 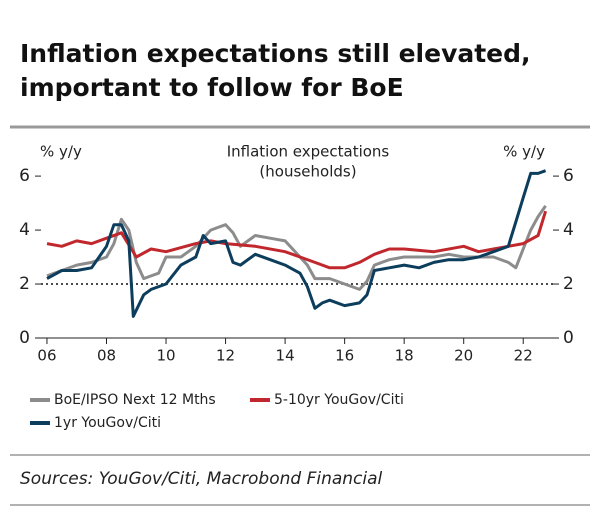 I want to click on chart-subtitle: (households), so click(x=307, y=172).